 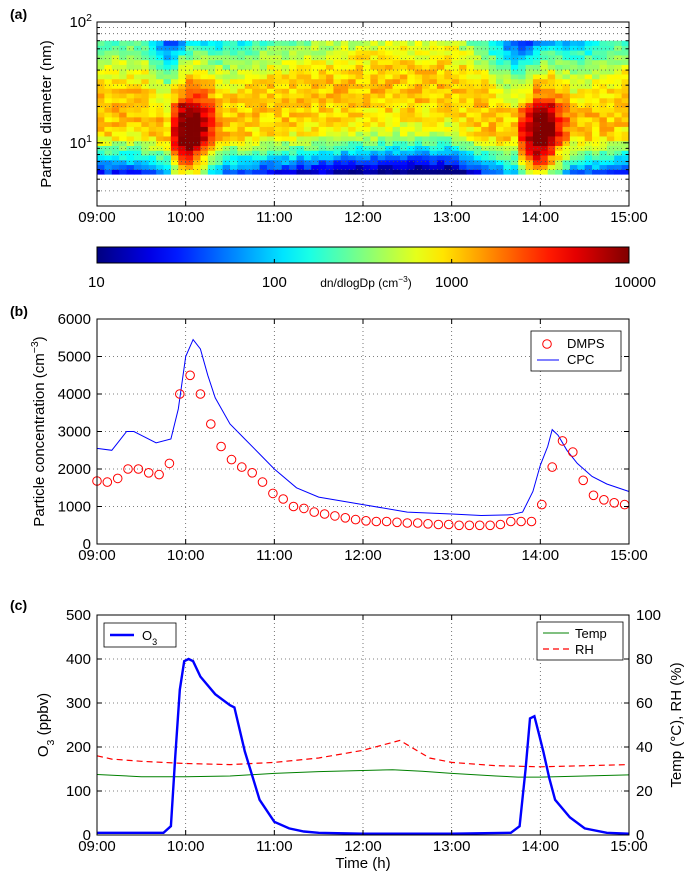 What do you see at coordinates (644, 703) in the screenshot?
I see `panel-c-ytick-right-label: 60` at bounding box center [644, 703].